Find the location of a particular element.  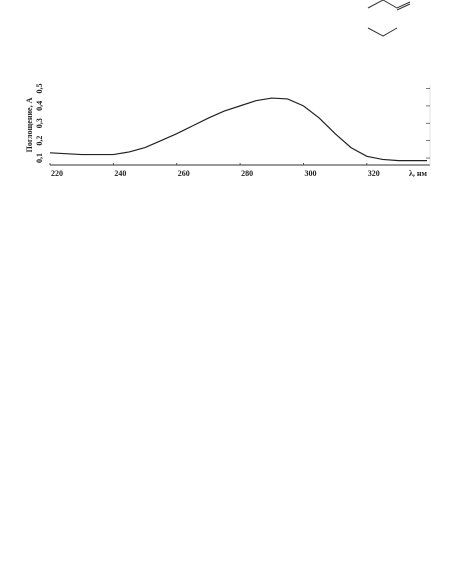

x-tick-label: 260 is located at coordinates (184, 173).